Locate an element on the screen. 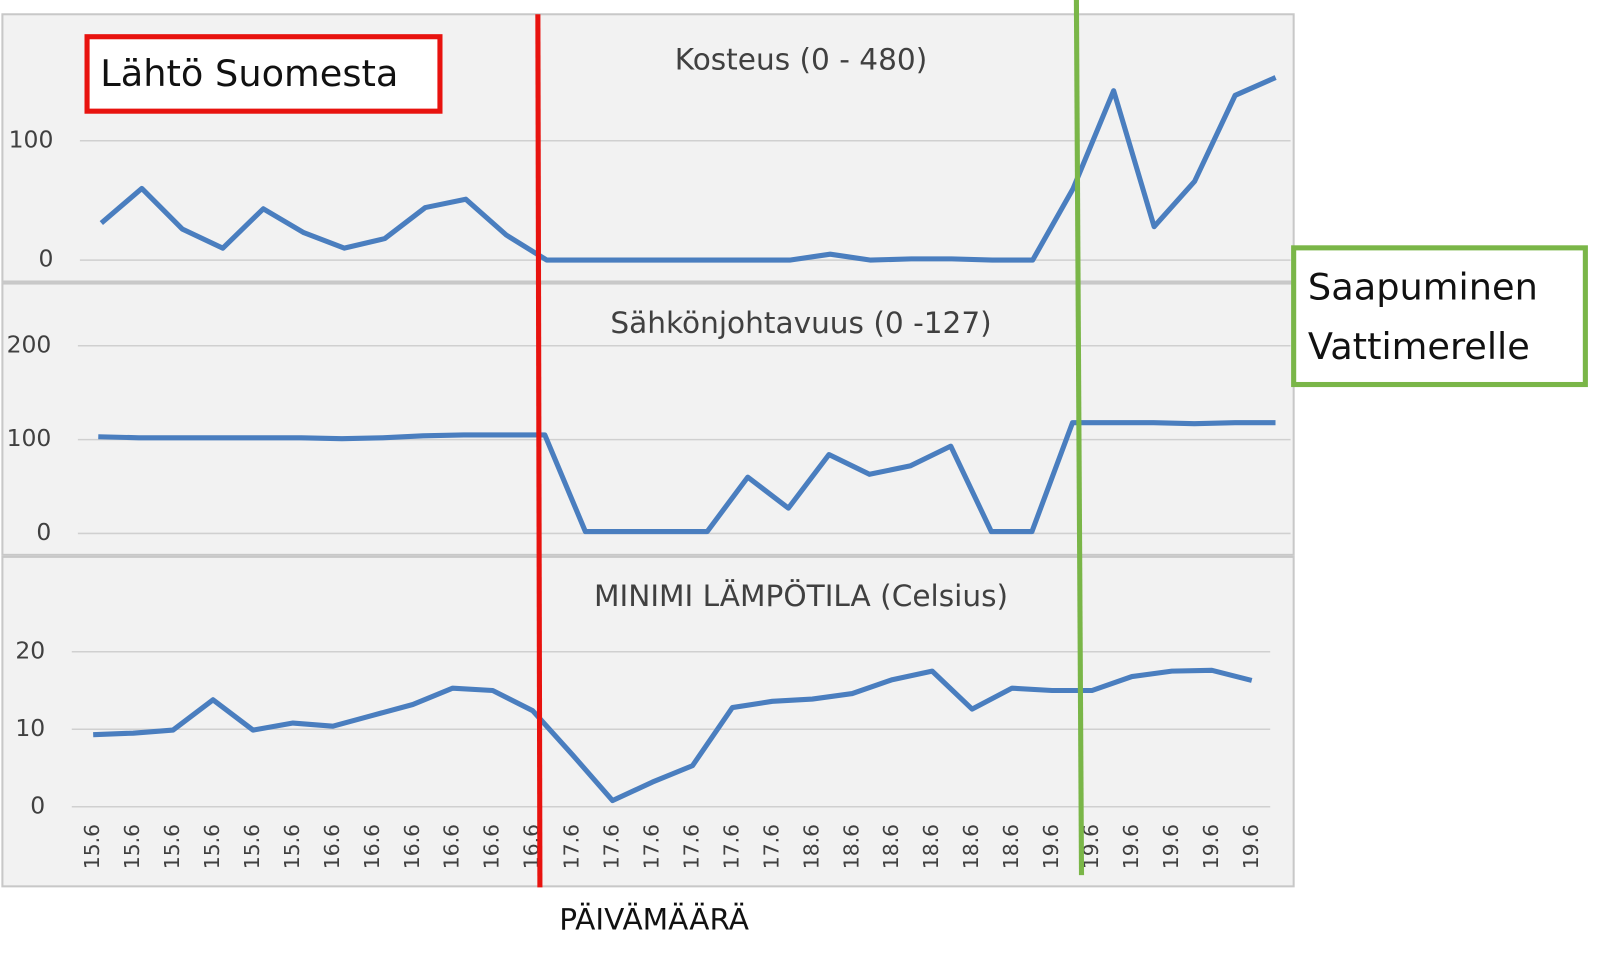  departure-box is located at coordinates (263, 74).